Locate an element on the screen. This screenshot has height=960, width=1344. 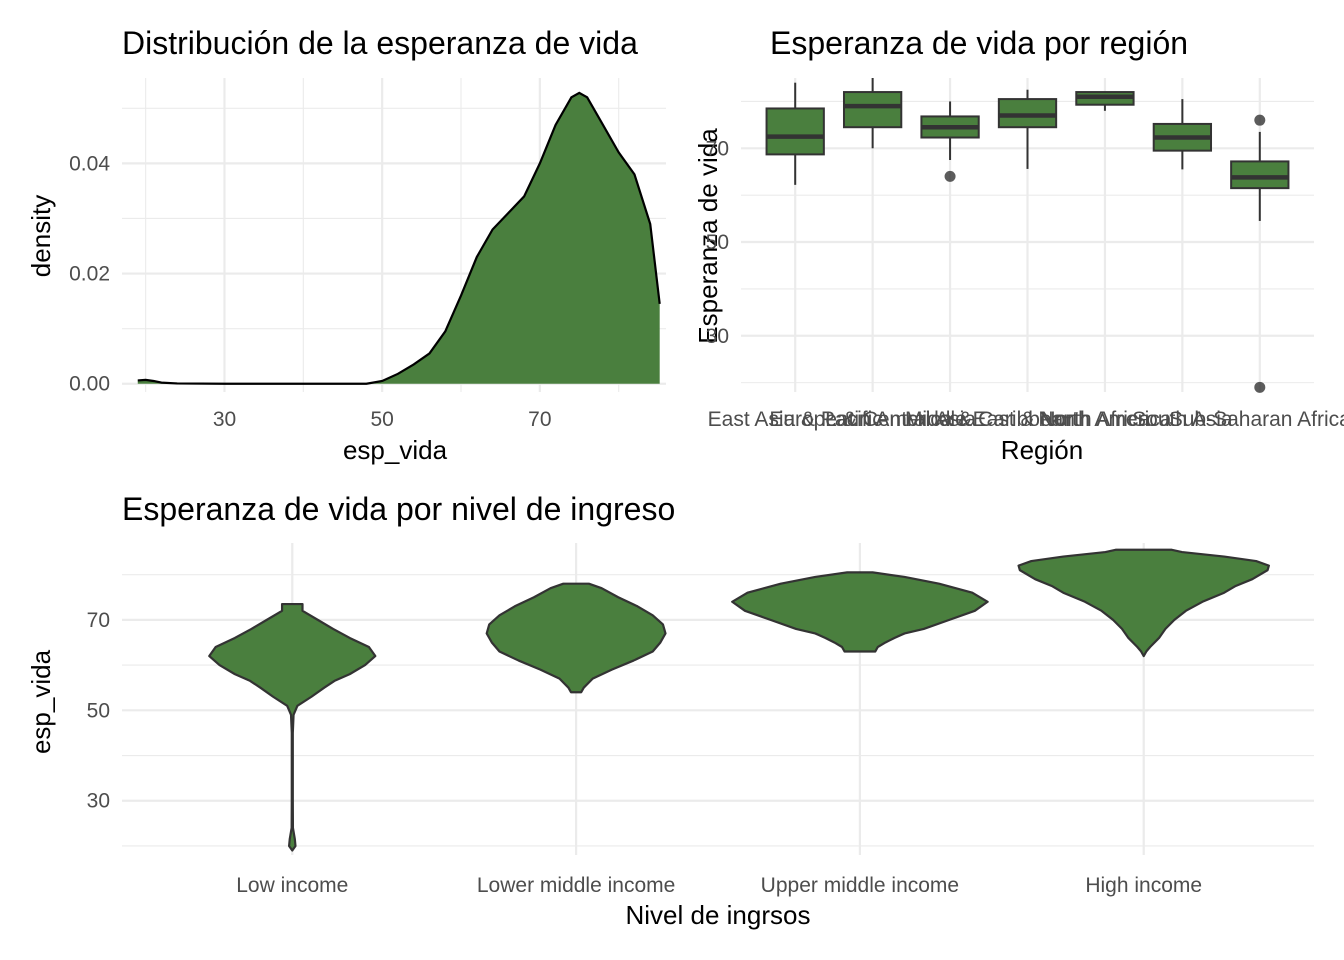
income-y-axis-title: esp_vida is located at coordinates (41, 701).